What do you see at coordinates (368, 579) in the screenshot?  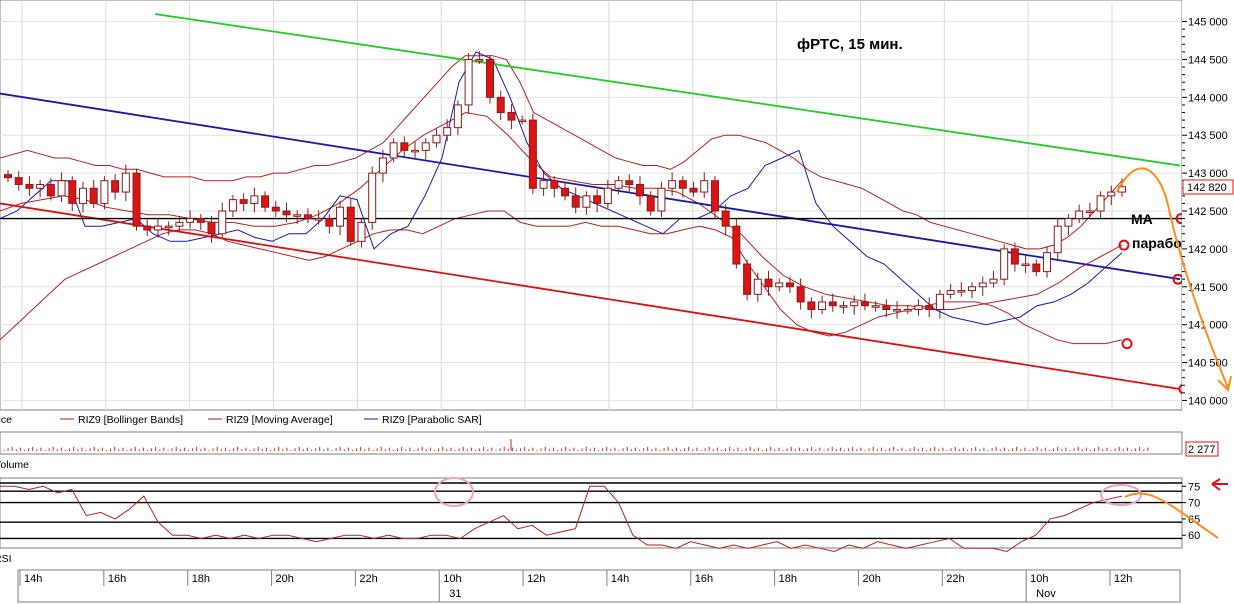 I see `time-label: 22h` at bounding box center [368, 579].